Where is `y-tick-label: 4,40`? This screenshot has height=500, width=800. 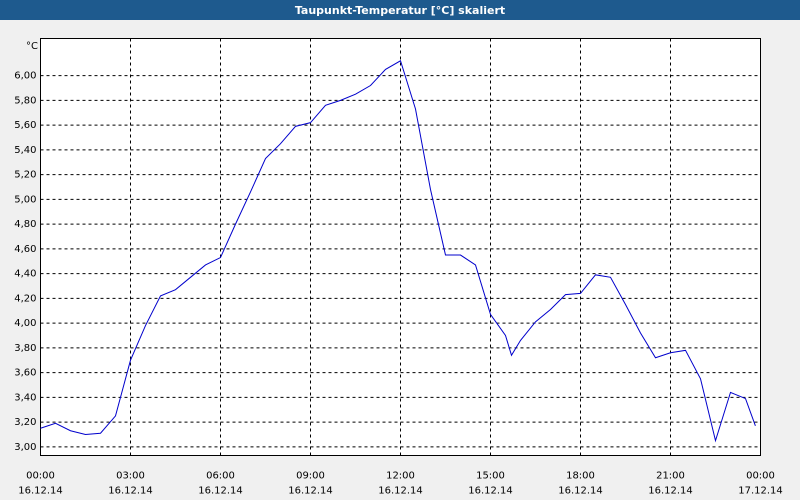
y-tick-label: 4,40 is located at coordinates (25, 274).